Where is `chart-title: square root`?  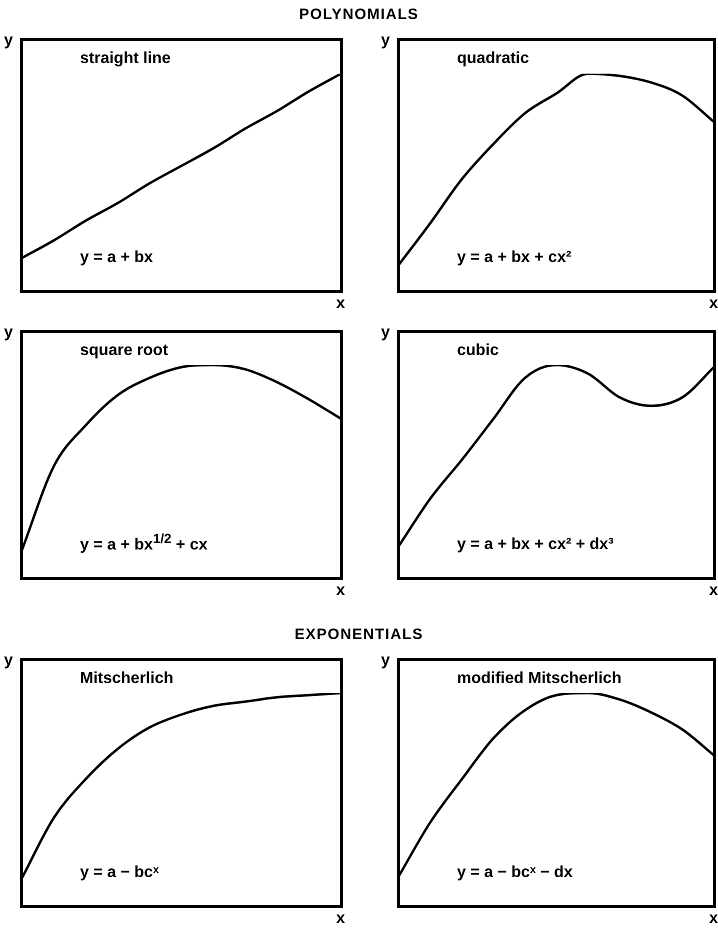
chart-title: square root is located at coordinates (124, 351).